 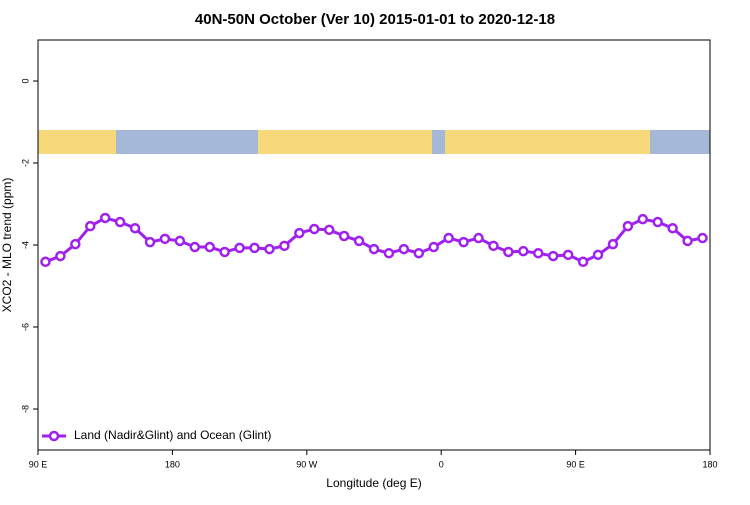 I want to click on y-tick-label: -2, so click(x=25, y=163).